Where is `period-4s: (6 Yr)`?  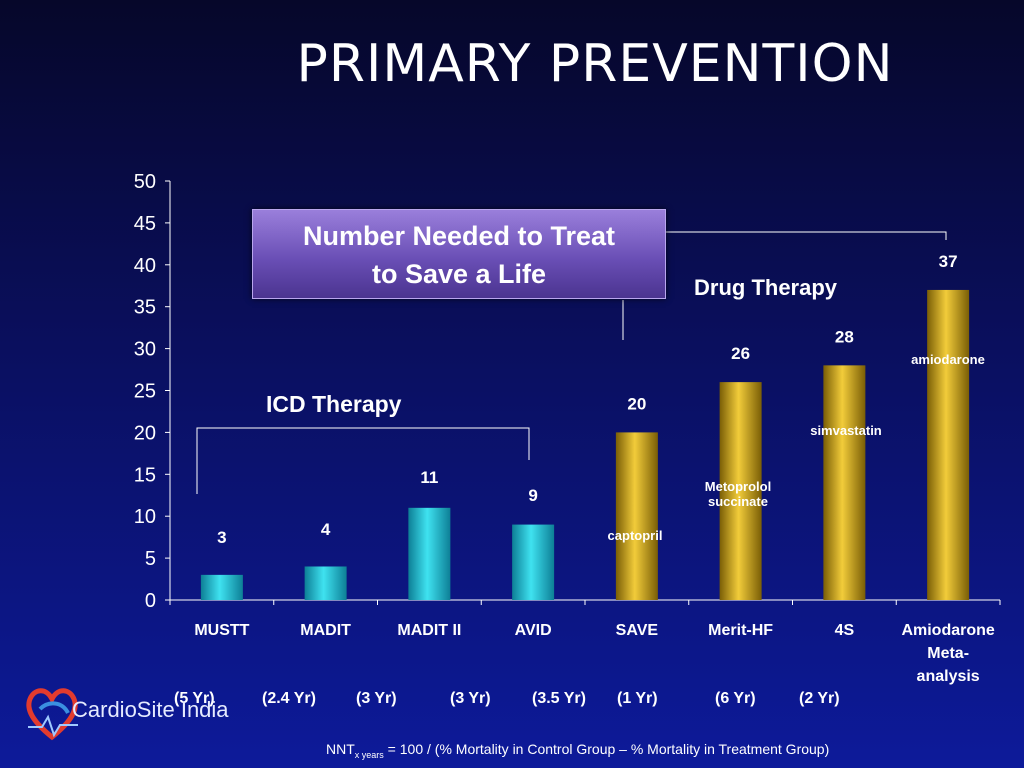
period-4s: (6 Yr) is located at coordinates (735, 698).